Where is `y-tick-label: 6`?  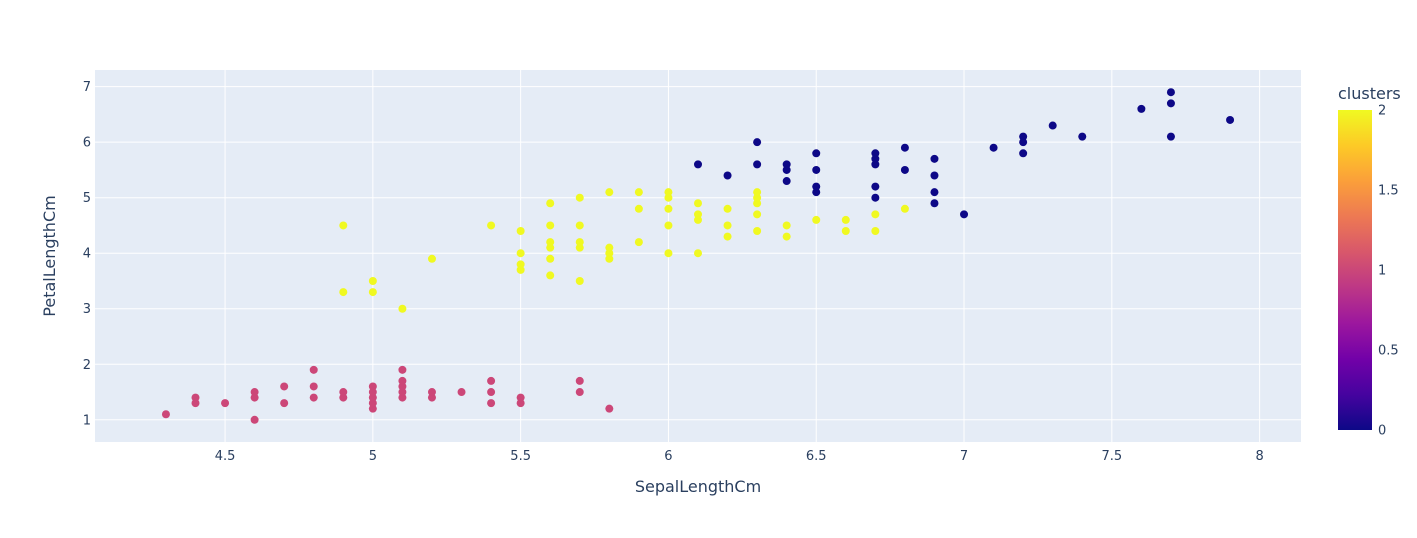
y-tick-label: 6 is located at coordinates (87, 143).